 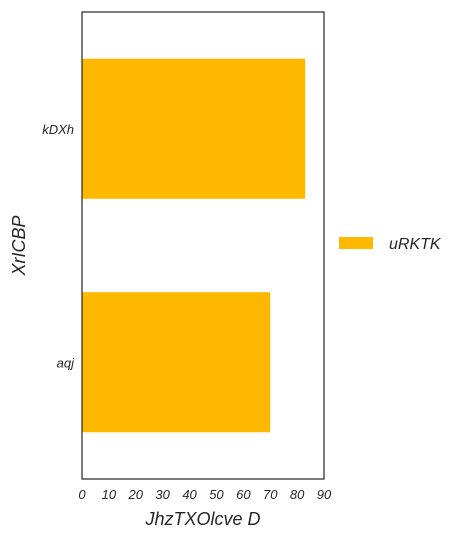 I want to click on y-tick-label: aqj, so click(x=66, y=362).